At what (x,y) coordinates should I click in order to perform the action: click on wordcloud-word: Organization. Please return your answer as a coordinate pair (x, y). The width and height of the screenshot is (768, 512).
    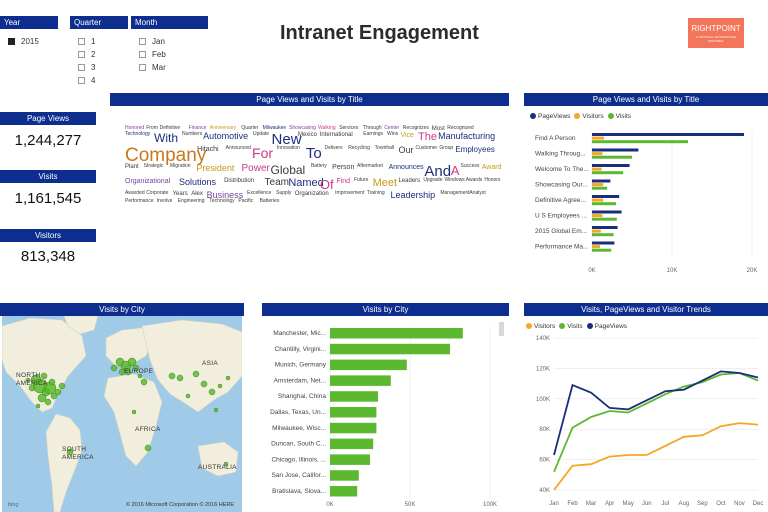
    Looking at the image, I should click on (311, 193).